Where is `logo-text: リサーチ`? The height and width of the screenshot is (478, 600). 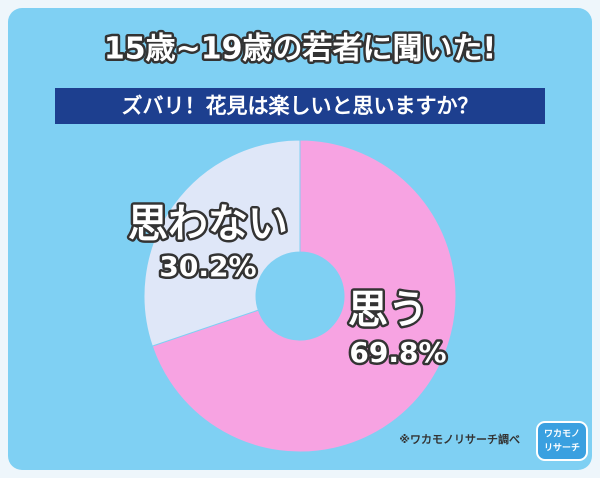 logo-text: リサーチ is located at coordinates (562, 448).